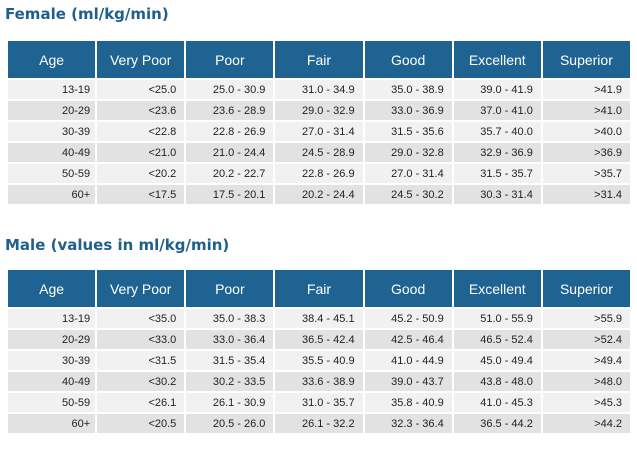 The width and height of the screenshot is (637, 458). I want to click on column-header-very-poor: Very Poor, so click(141, 288).